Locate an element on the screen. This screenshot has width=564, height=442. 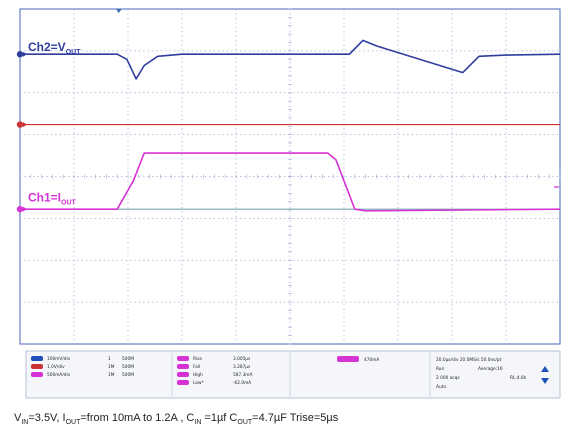
record-length: RL:4.0k is located at coordinates (518, 378).